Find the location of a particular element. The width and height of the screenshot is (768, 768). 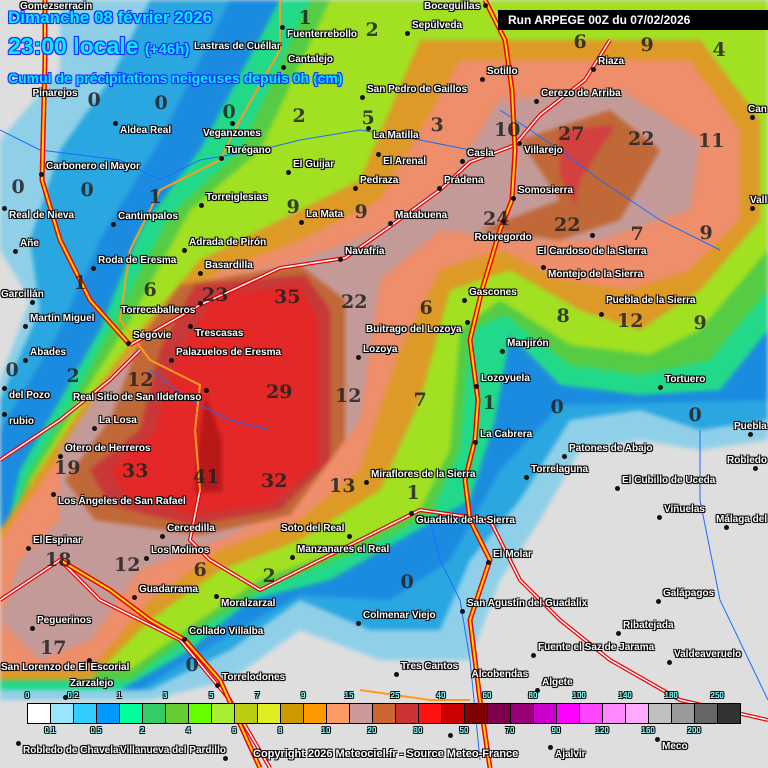

snow-value-label: 11 is located at coordinates (711, 141).